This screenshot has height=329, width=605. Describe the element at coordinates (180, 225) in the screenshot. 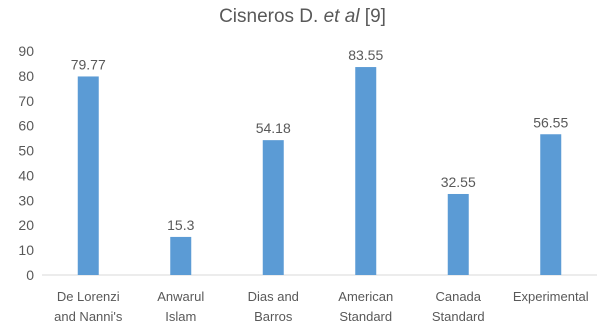

I see `data-label: 15.3` at that location.